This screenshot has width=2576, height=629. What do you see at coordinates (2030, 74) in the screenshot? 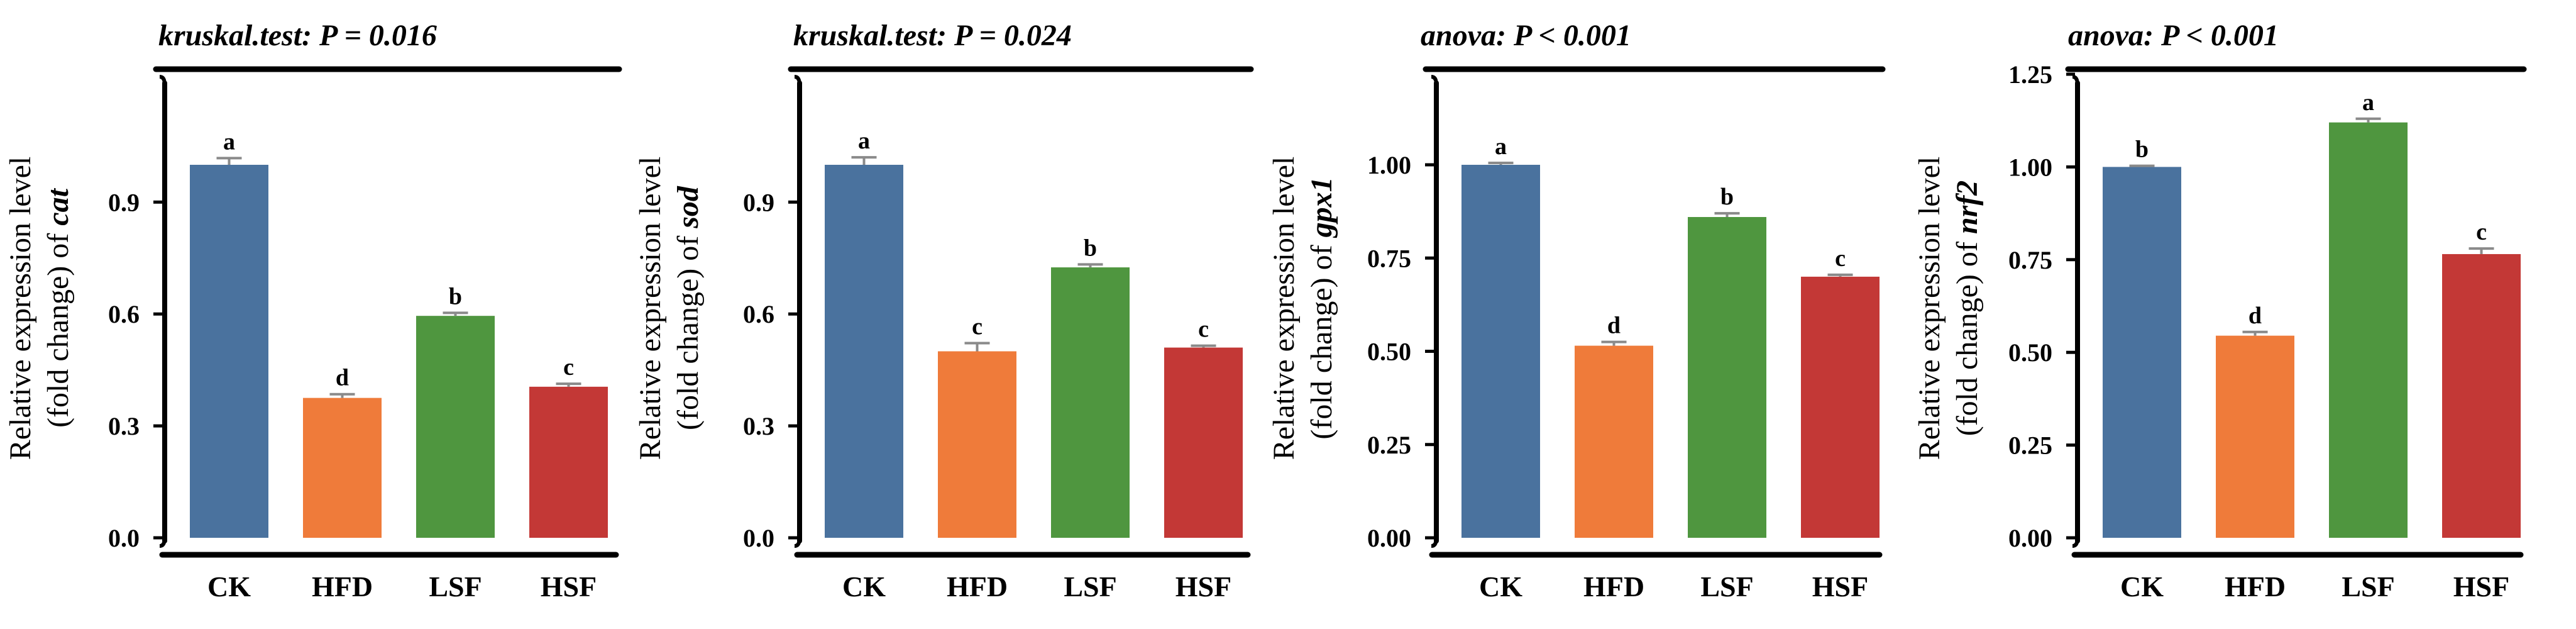
I see `y-tick-label: 1.25` at bounding box center [2030, 74].